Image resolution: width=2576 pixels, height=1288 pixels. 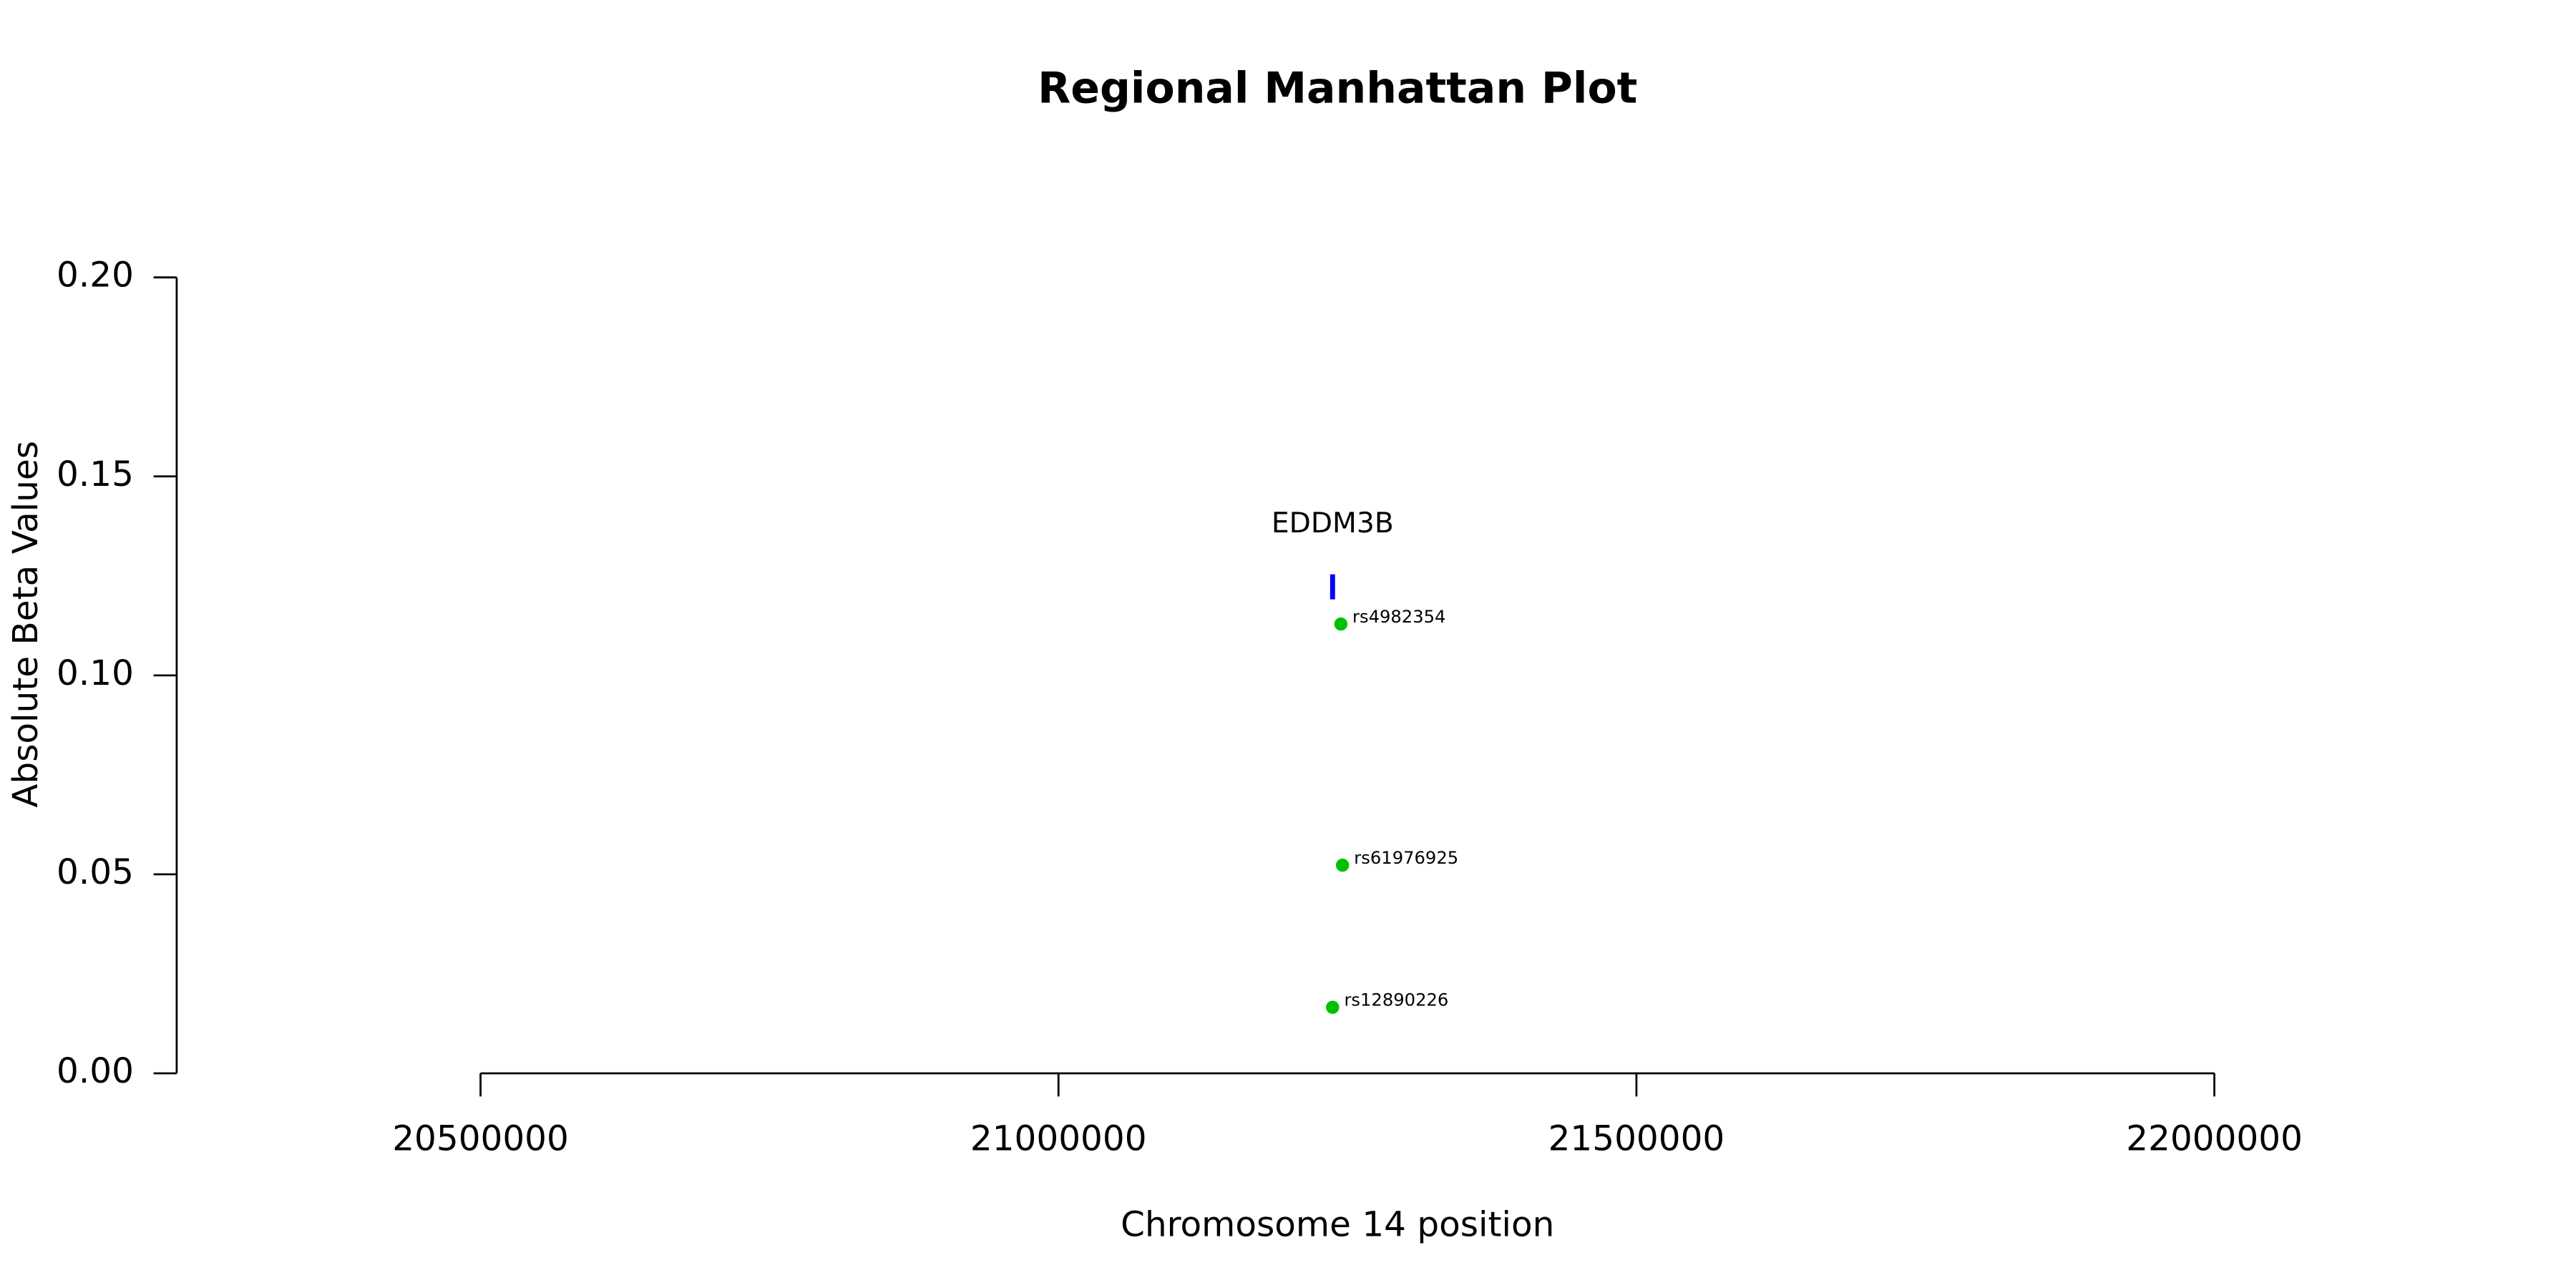 What do you see at coordinates (95, 275) in the screenshot?
I see `y-tick-label: 0.20` at bounding box center [95, 275].